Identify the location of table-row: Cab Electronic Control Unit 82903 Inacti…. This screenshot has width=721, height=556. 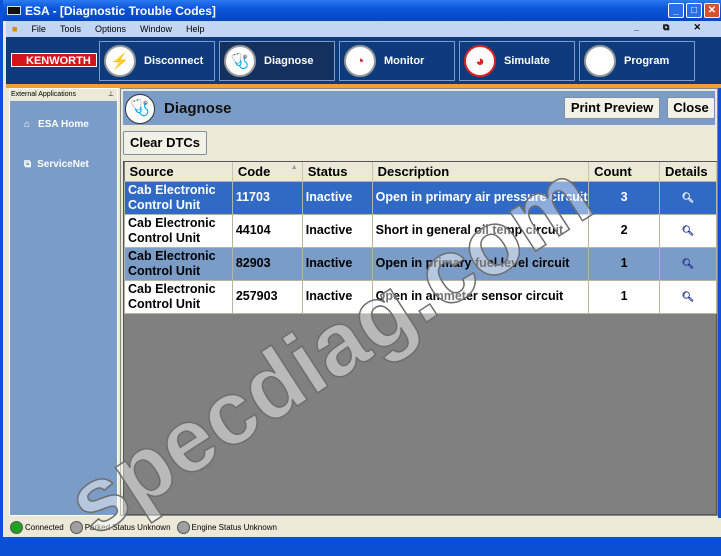
(420, 263).